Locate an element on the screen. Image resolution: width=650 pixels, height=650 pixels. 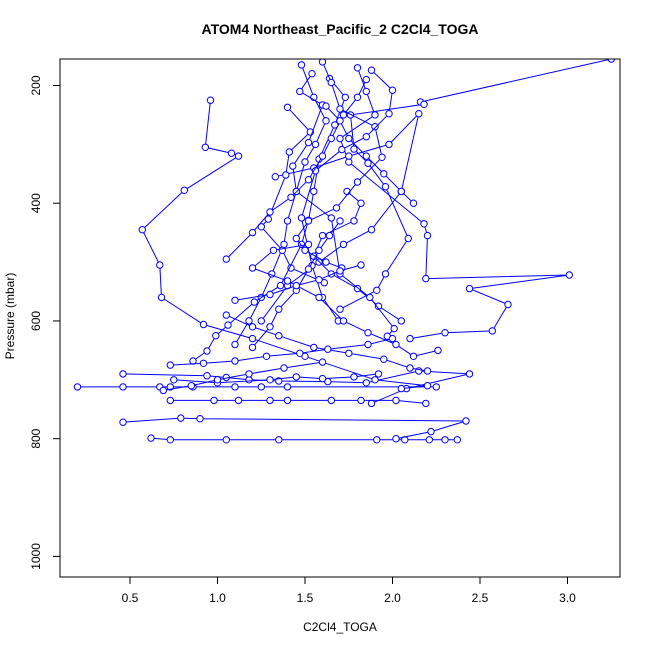
y-tick-label: 600 is located at coordinates (36, 321).